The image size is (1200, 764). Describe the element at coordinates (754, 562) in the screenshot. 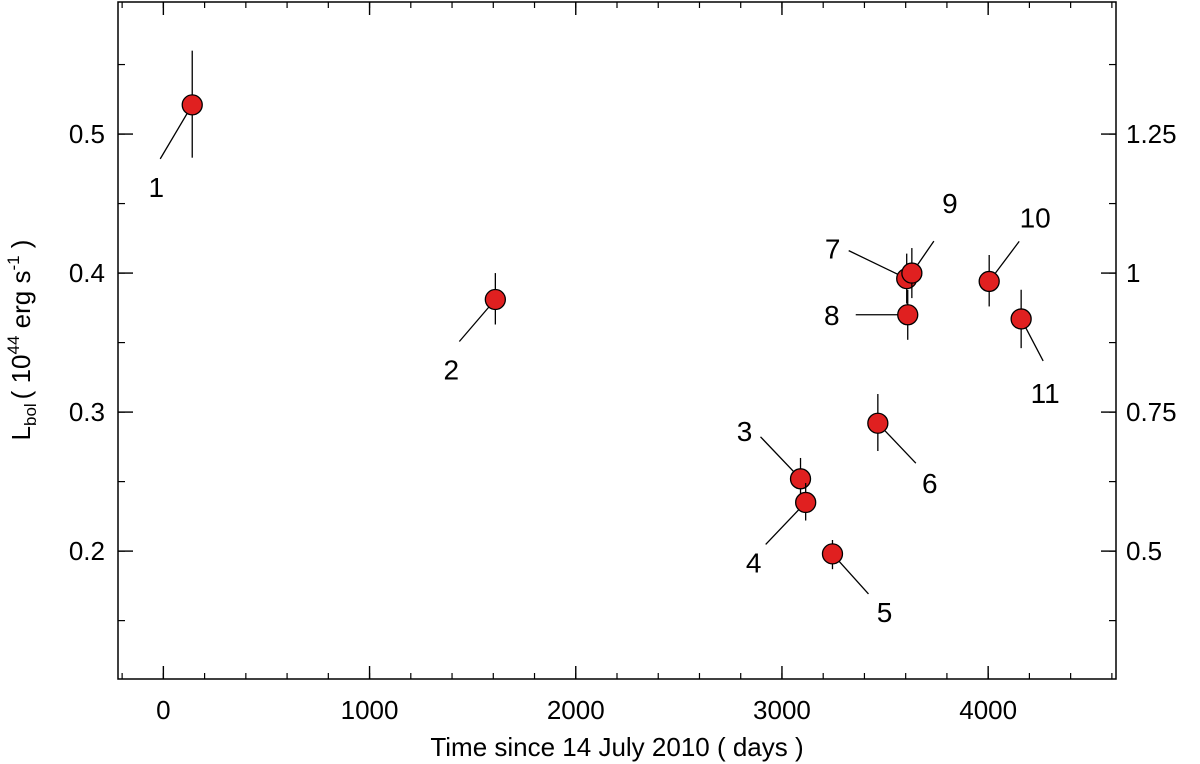

I see `data-point-label: 4` at that location.